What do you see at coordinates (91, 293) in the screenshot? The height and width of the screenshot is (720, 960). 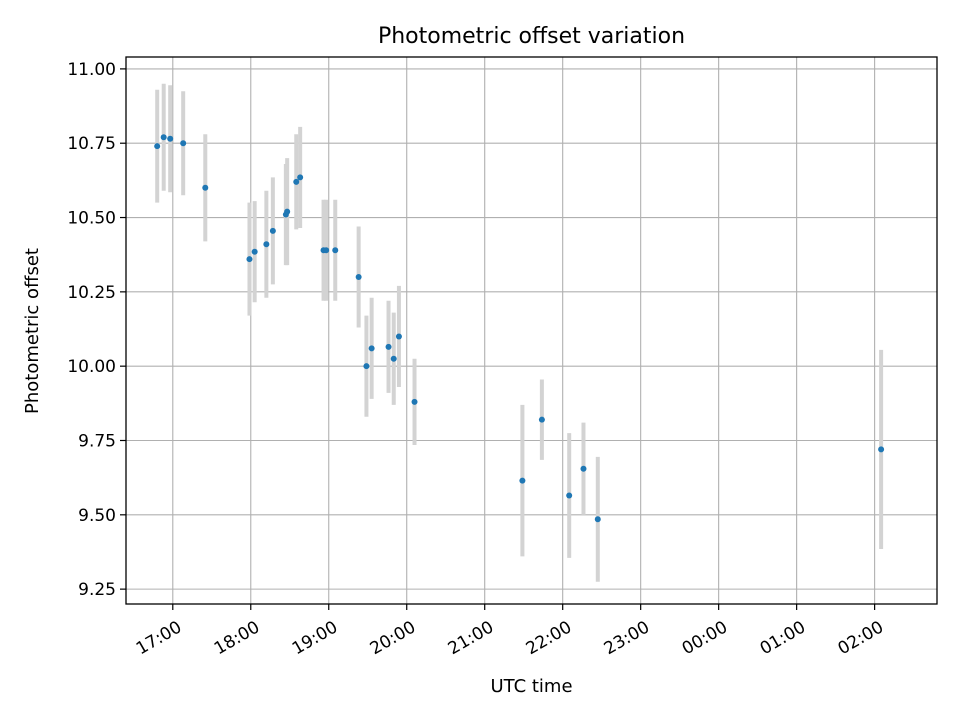 I see `y-tick-label: 10.25` at bounding box center [91, 293].